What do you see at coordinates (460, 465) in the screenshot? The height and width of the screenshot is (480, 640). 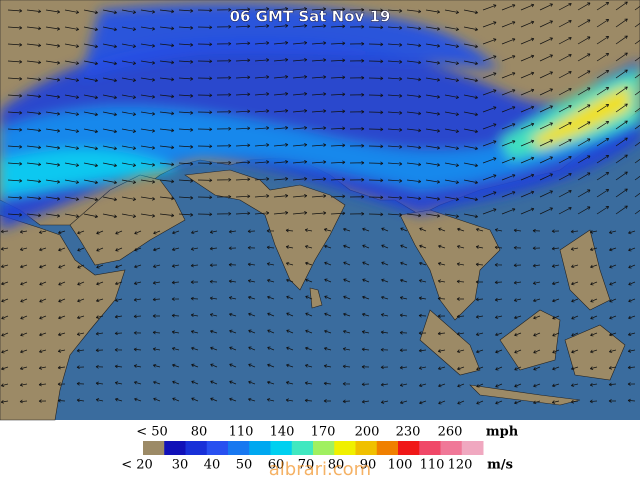 I see `ms-label: 120` at bounding box center [460, 465].